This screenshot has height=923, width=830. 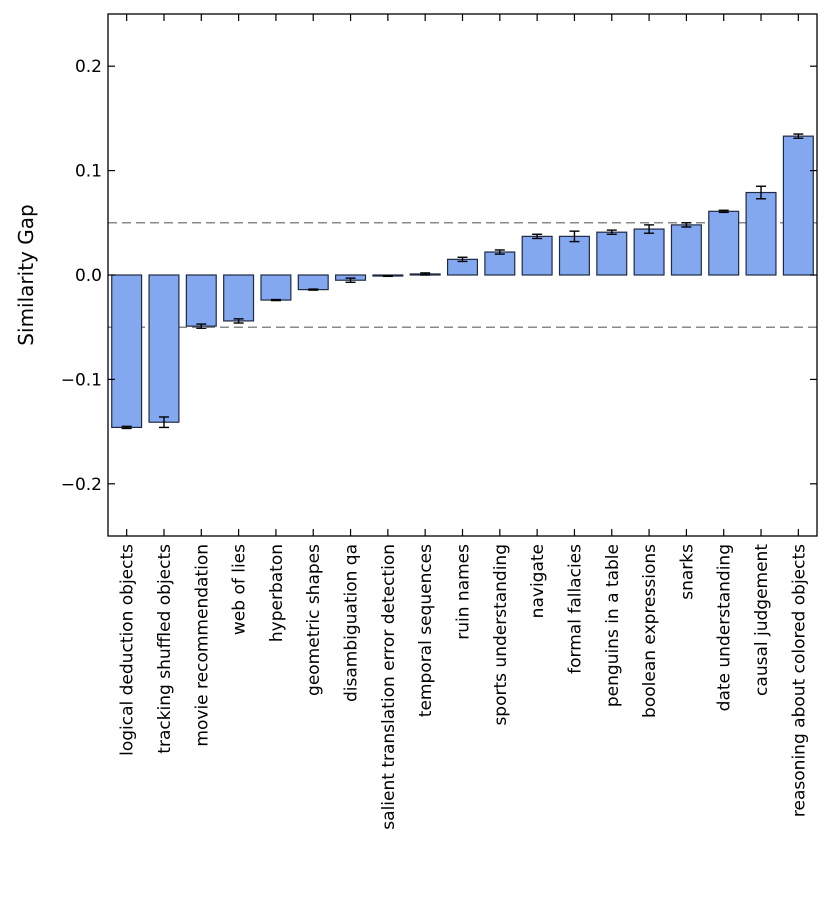 What do you see at coordinates (799, 680) in the screenshot?
I see `x-tick-label: reasoning about colored objects` at bounding box center [799, 680].